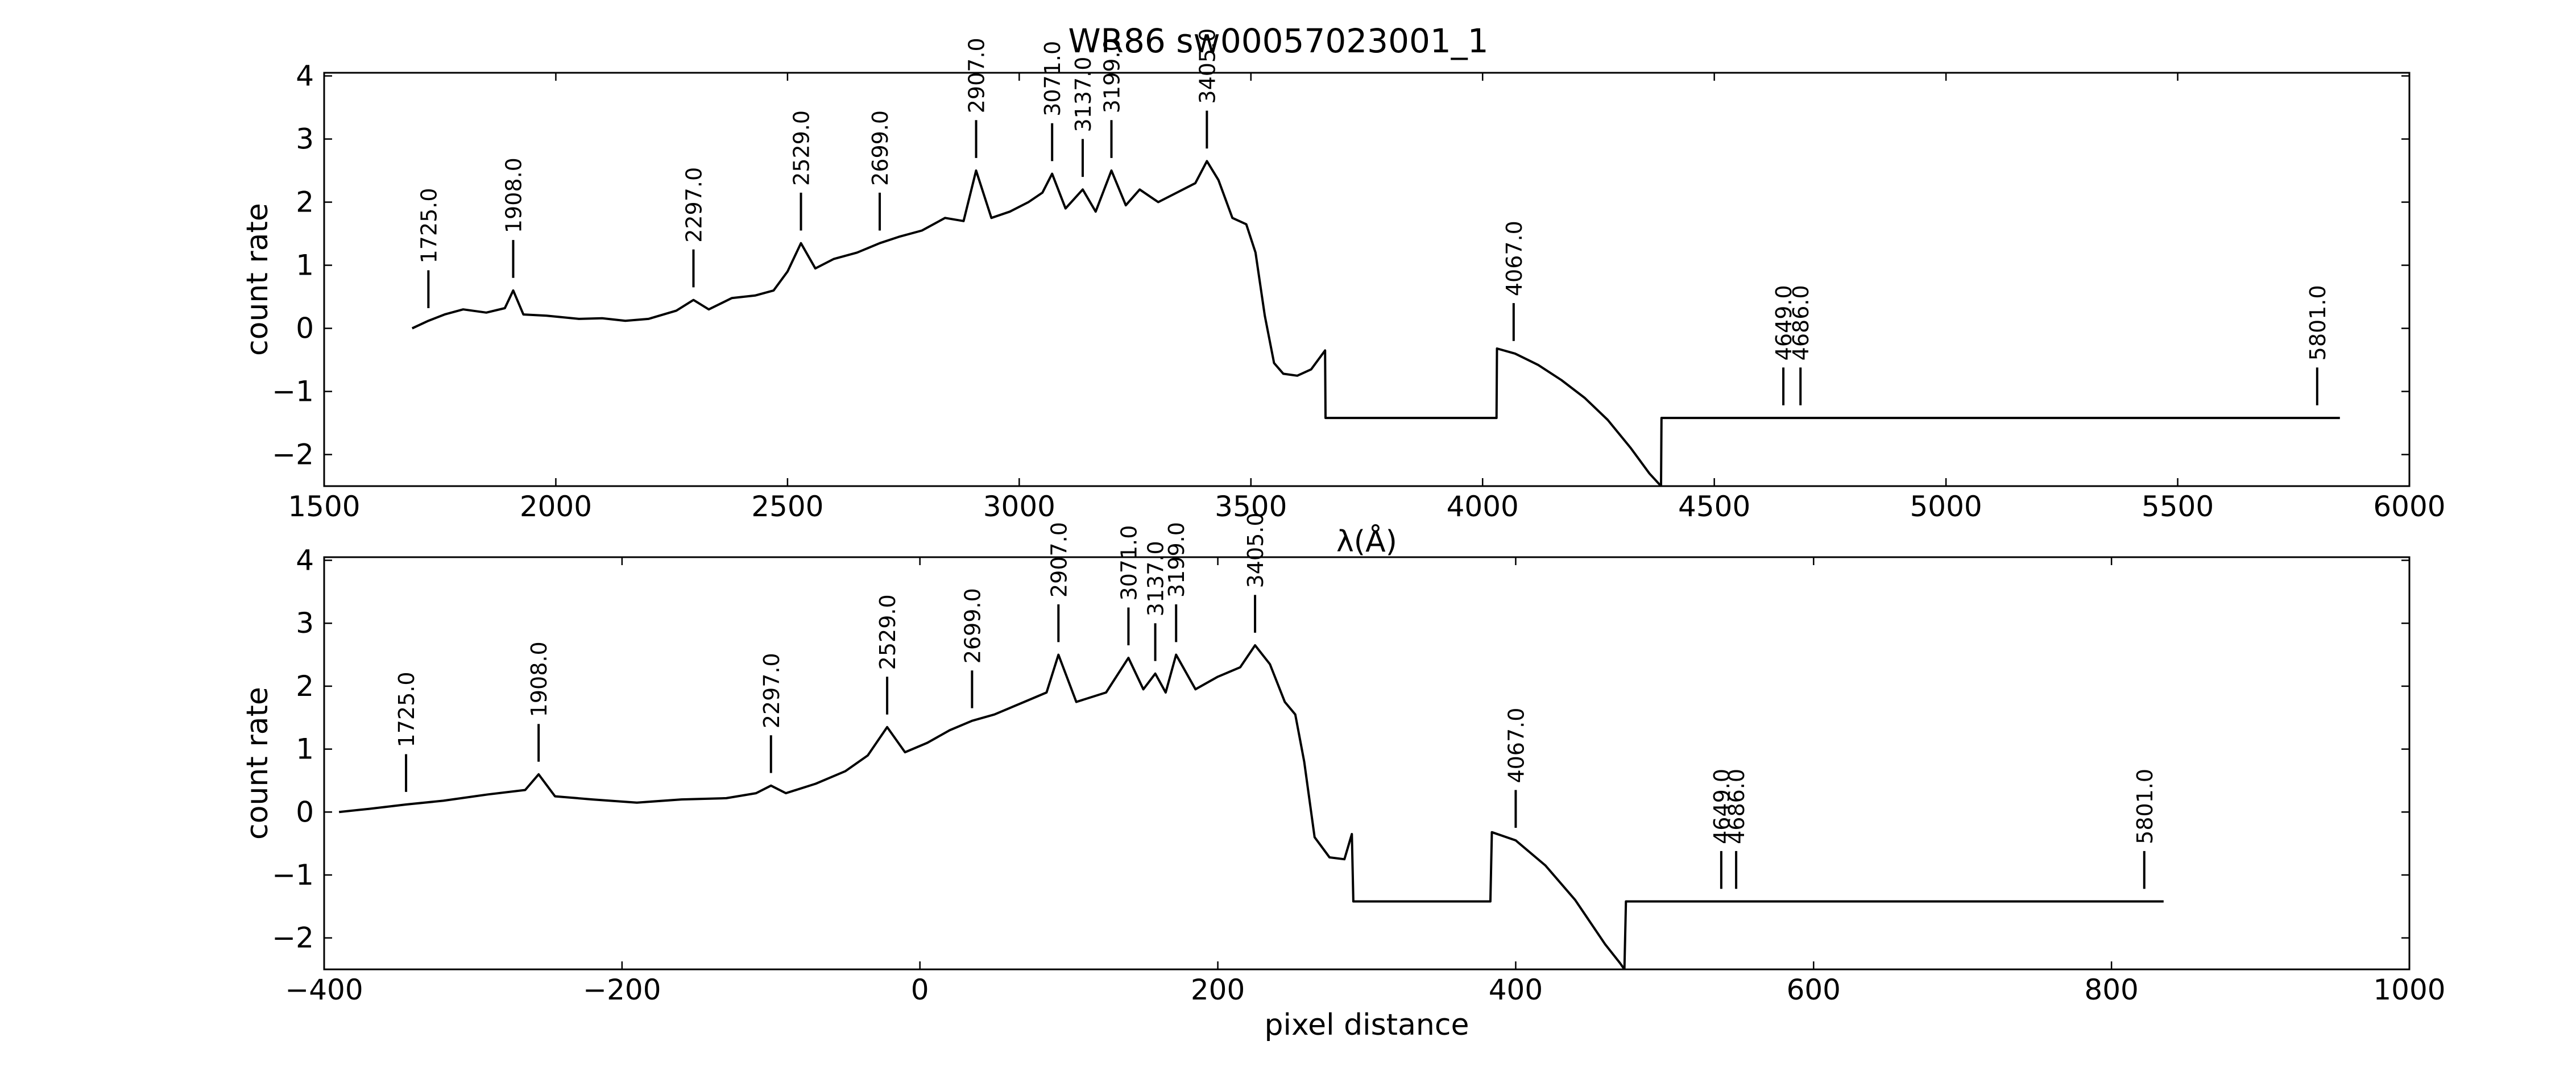 Image resolution: width=2576 pixels, height=1070 pixels. What do you see at coordinates (622, 989) in the screenshot?
I see `x-tick-label: −200` at bounding box center [622, 989].